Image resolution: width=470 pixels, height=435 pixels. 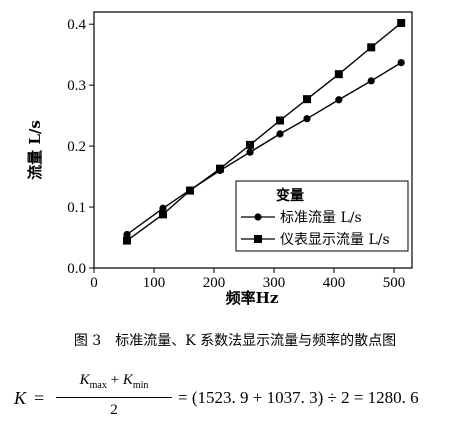 What do you see at coordinates (35, 150) in the screenshot?
I see `y-axis-label: 流量 L/s` at bounding box center [35, 150].